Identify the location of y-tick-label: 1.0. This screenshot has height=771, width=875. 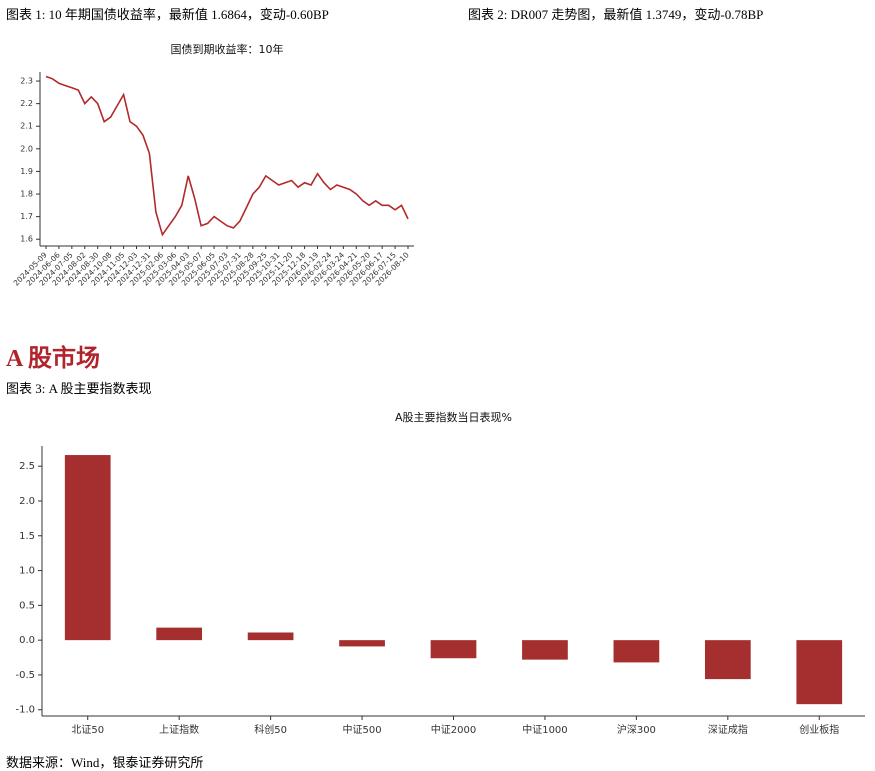
(27, 571).